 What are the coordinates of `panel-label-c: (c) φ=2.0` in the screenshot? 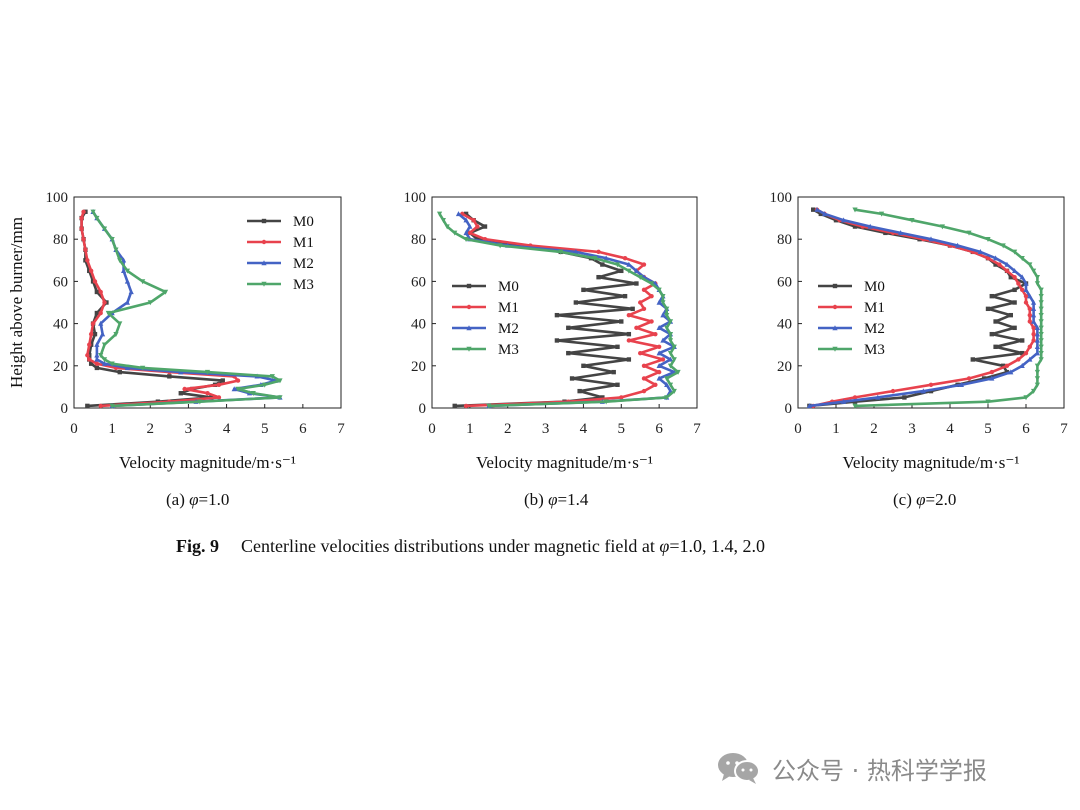 It's located at (924, 500).